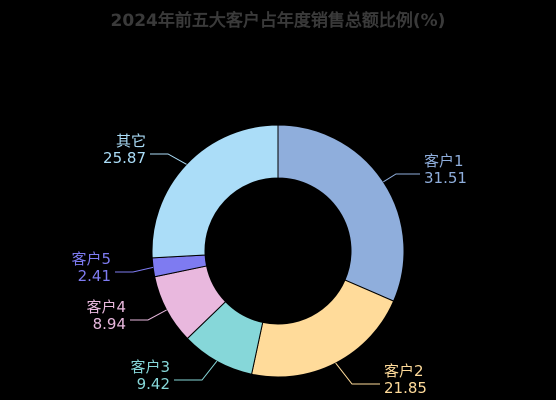 The width and height of the screenshot is (556, 400). Describe the element at coordinates (124, 158) in the screenshot. I see `slice-value-6: 25.87` at that location.